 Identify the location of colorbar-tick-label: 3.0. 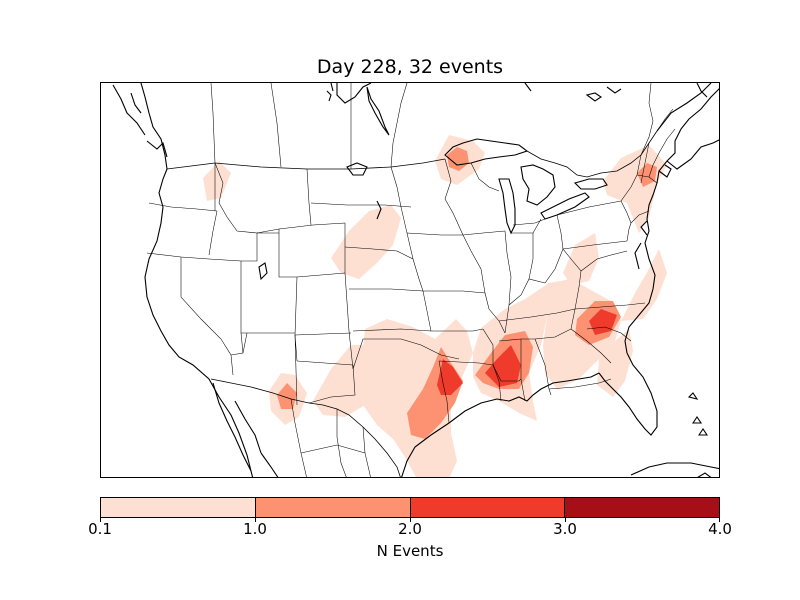
(565, 529).